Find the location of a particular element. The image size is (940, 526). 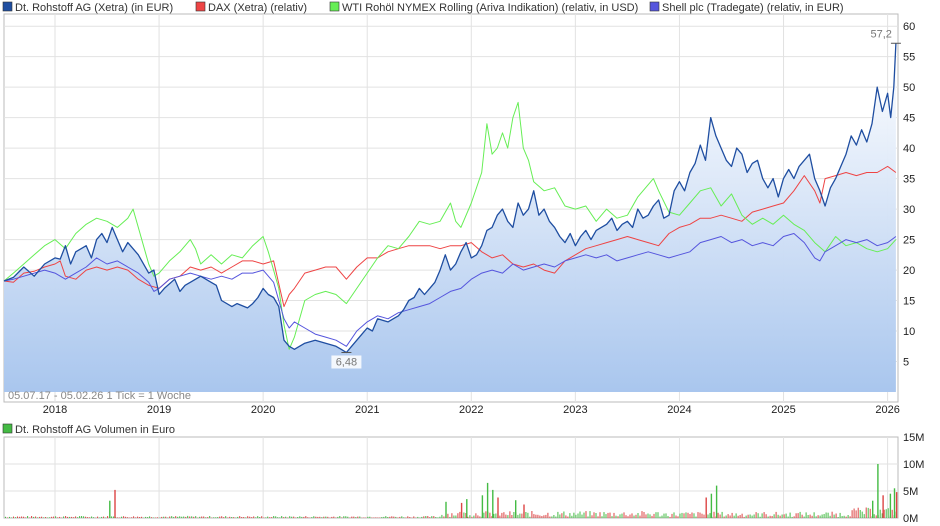

volume-tick-label: 15M is located at coordinates (913, 438).